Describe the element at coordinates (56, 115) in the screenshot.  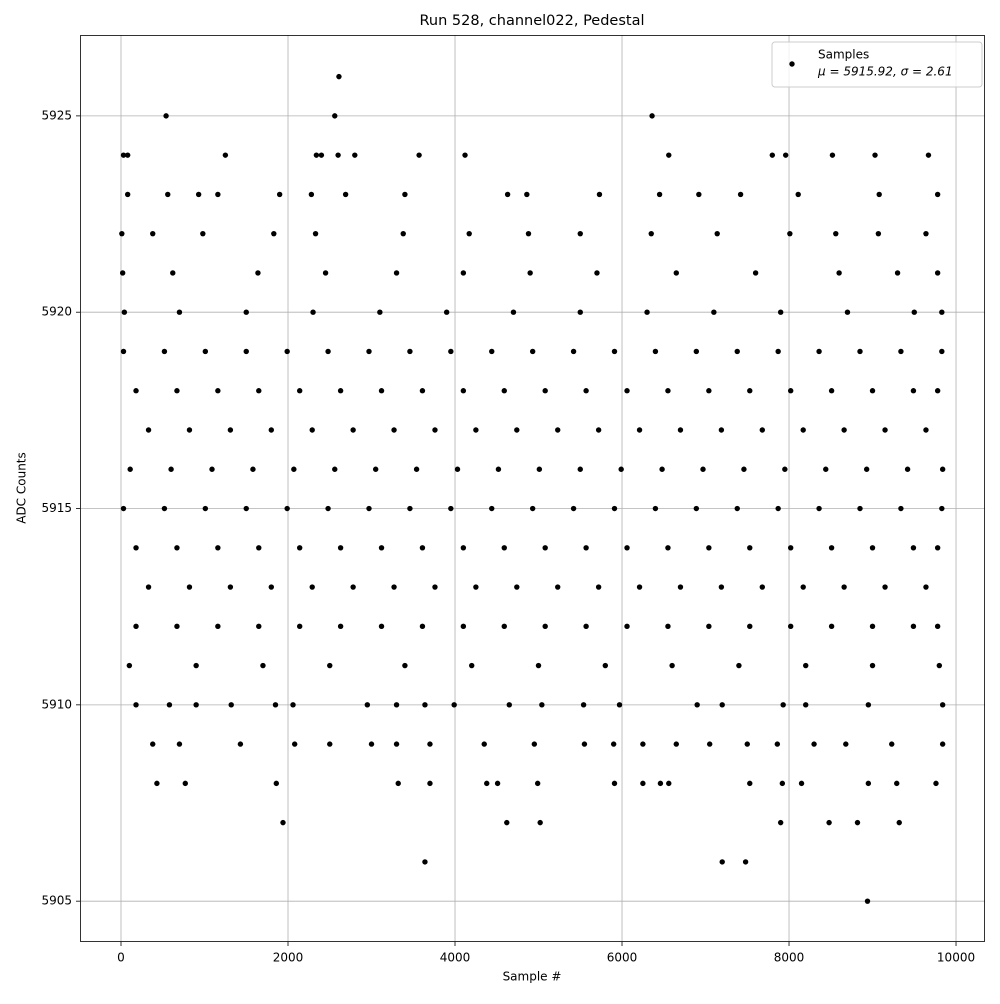
I see `y-tick-label: 5925` at that location.